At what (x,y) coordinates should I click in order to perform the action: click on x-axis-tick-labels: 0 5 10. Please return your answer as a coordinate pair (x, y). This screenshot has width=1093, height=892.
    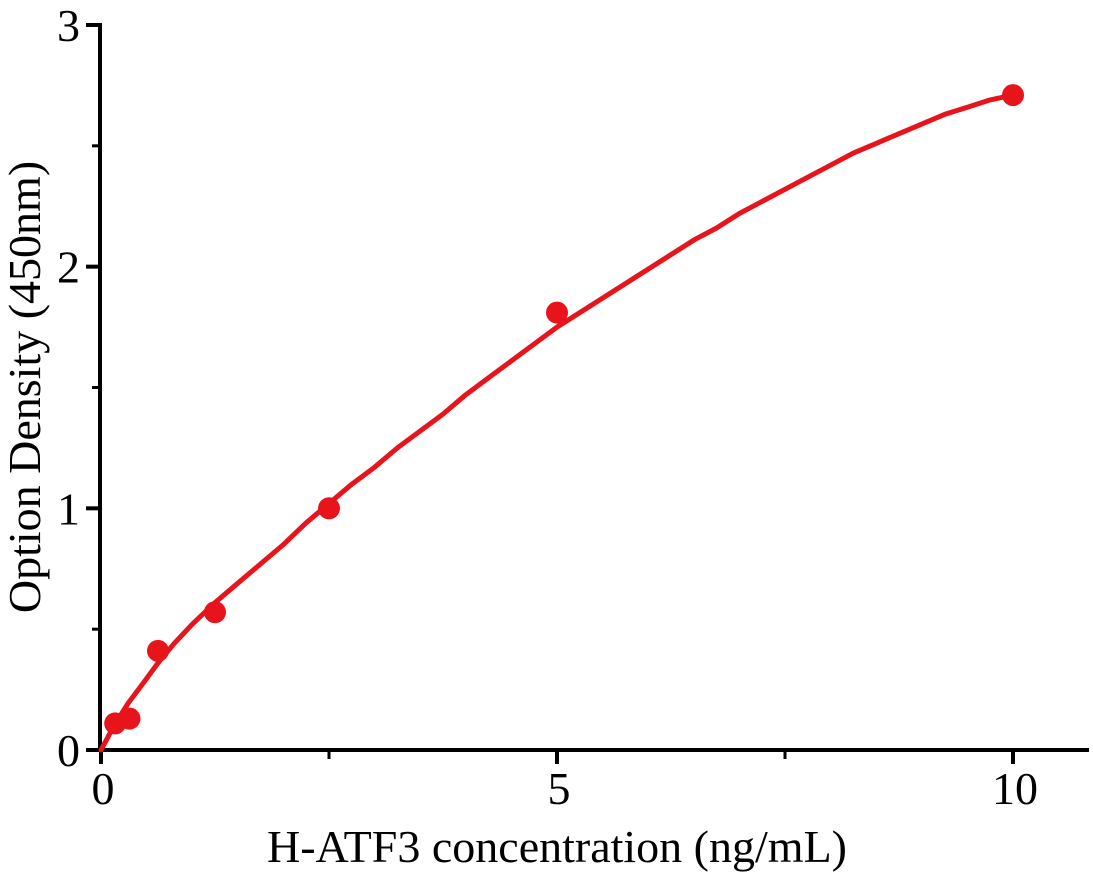
    Looking at the image, I should click on (565, 788).